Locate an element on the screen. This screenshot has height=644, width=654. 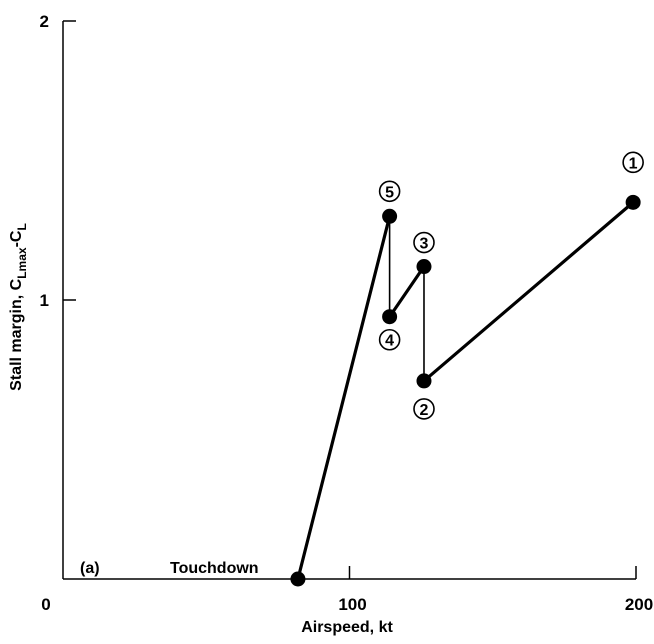
y-axis-title-sub2: L is located at coordinates (22, 226).